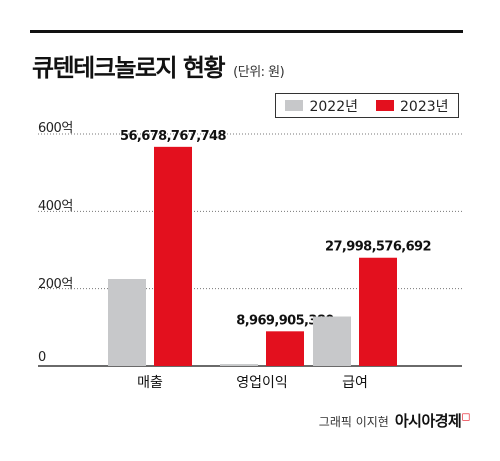 Image resolution: width=500 pixels, height=461 pixels. I want to click on footer: 그래픽 이지현 아시아경제◻, so click(394, 420).